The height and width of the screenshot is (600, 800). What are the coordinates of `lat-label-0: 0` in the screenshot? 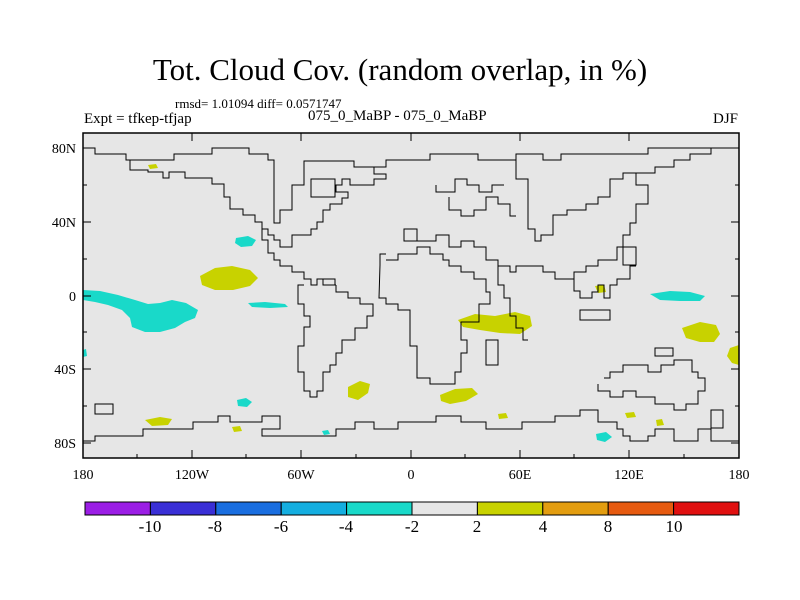 It's located at (72, 297).